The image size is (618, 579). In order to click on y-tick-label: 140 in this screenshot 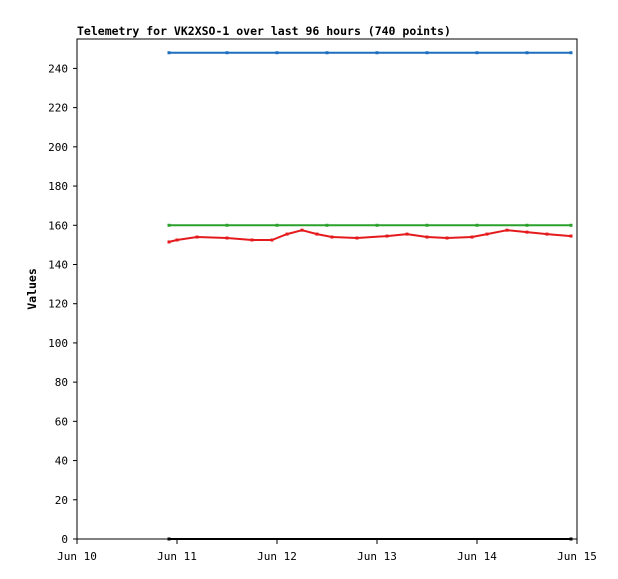, I will do `click(58, 264)`.